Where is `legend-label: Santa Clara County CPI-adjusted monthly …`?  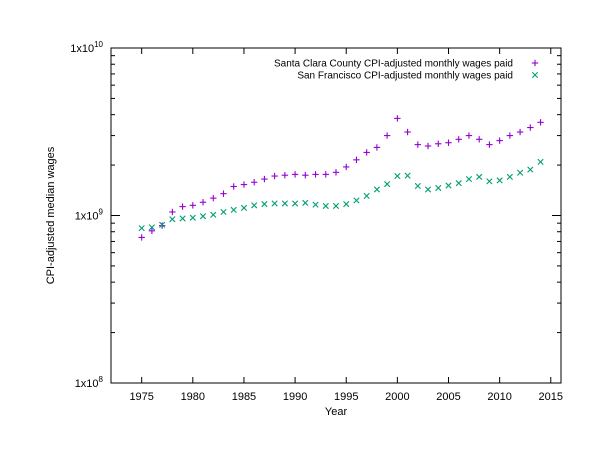
legend-label: Santa Clara County CPI-adjusted monthly … is located at coordinates (393, 64).